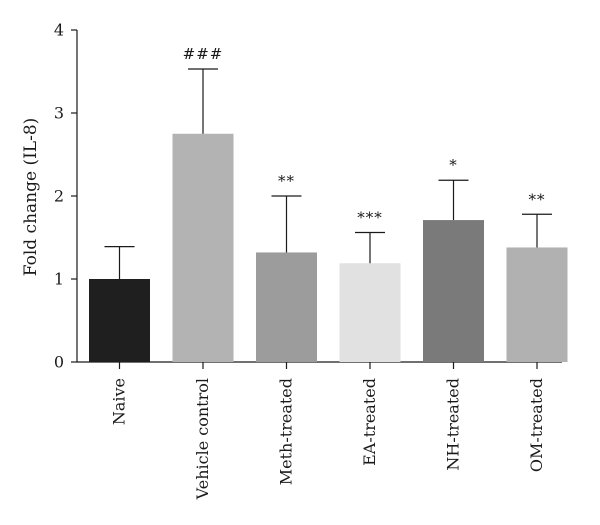 The width and height of the screenshot is (600, 525). What do you see at coordinates (59, 30) in the screenshot?
I see `y-tick-label: 4` at bounding box center [59, 30].